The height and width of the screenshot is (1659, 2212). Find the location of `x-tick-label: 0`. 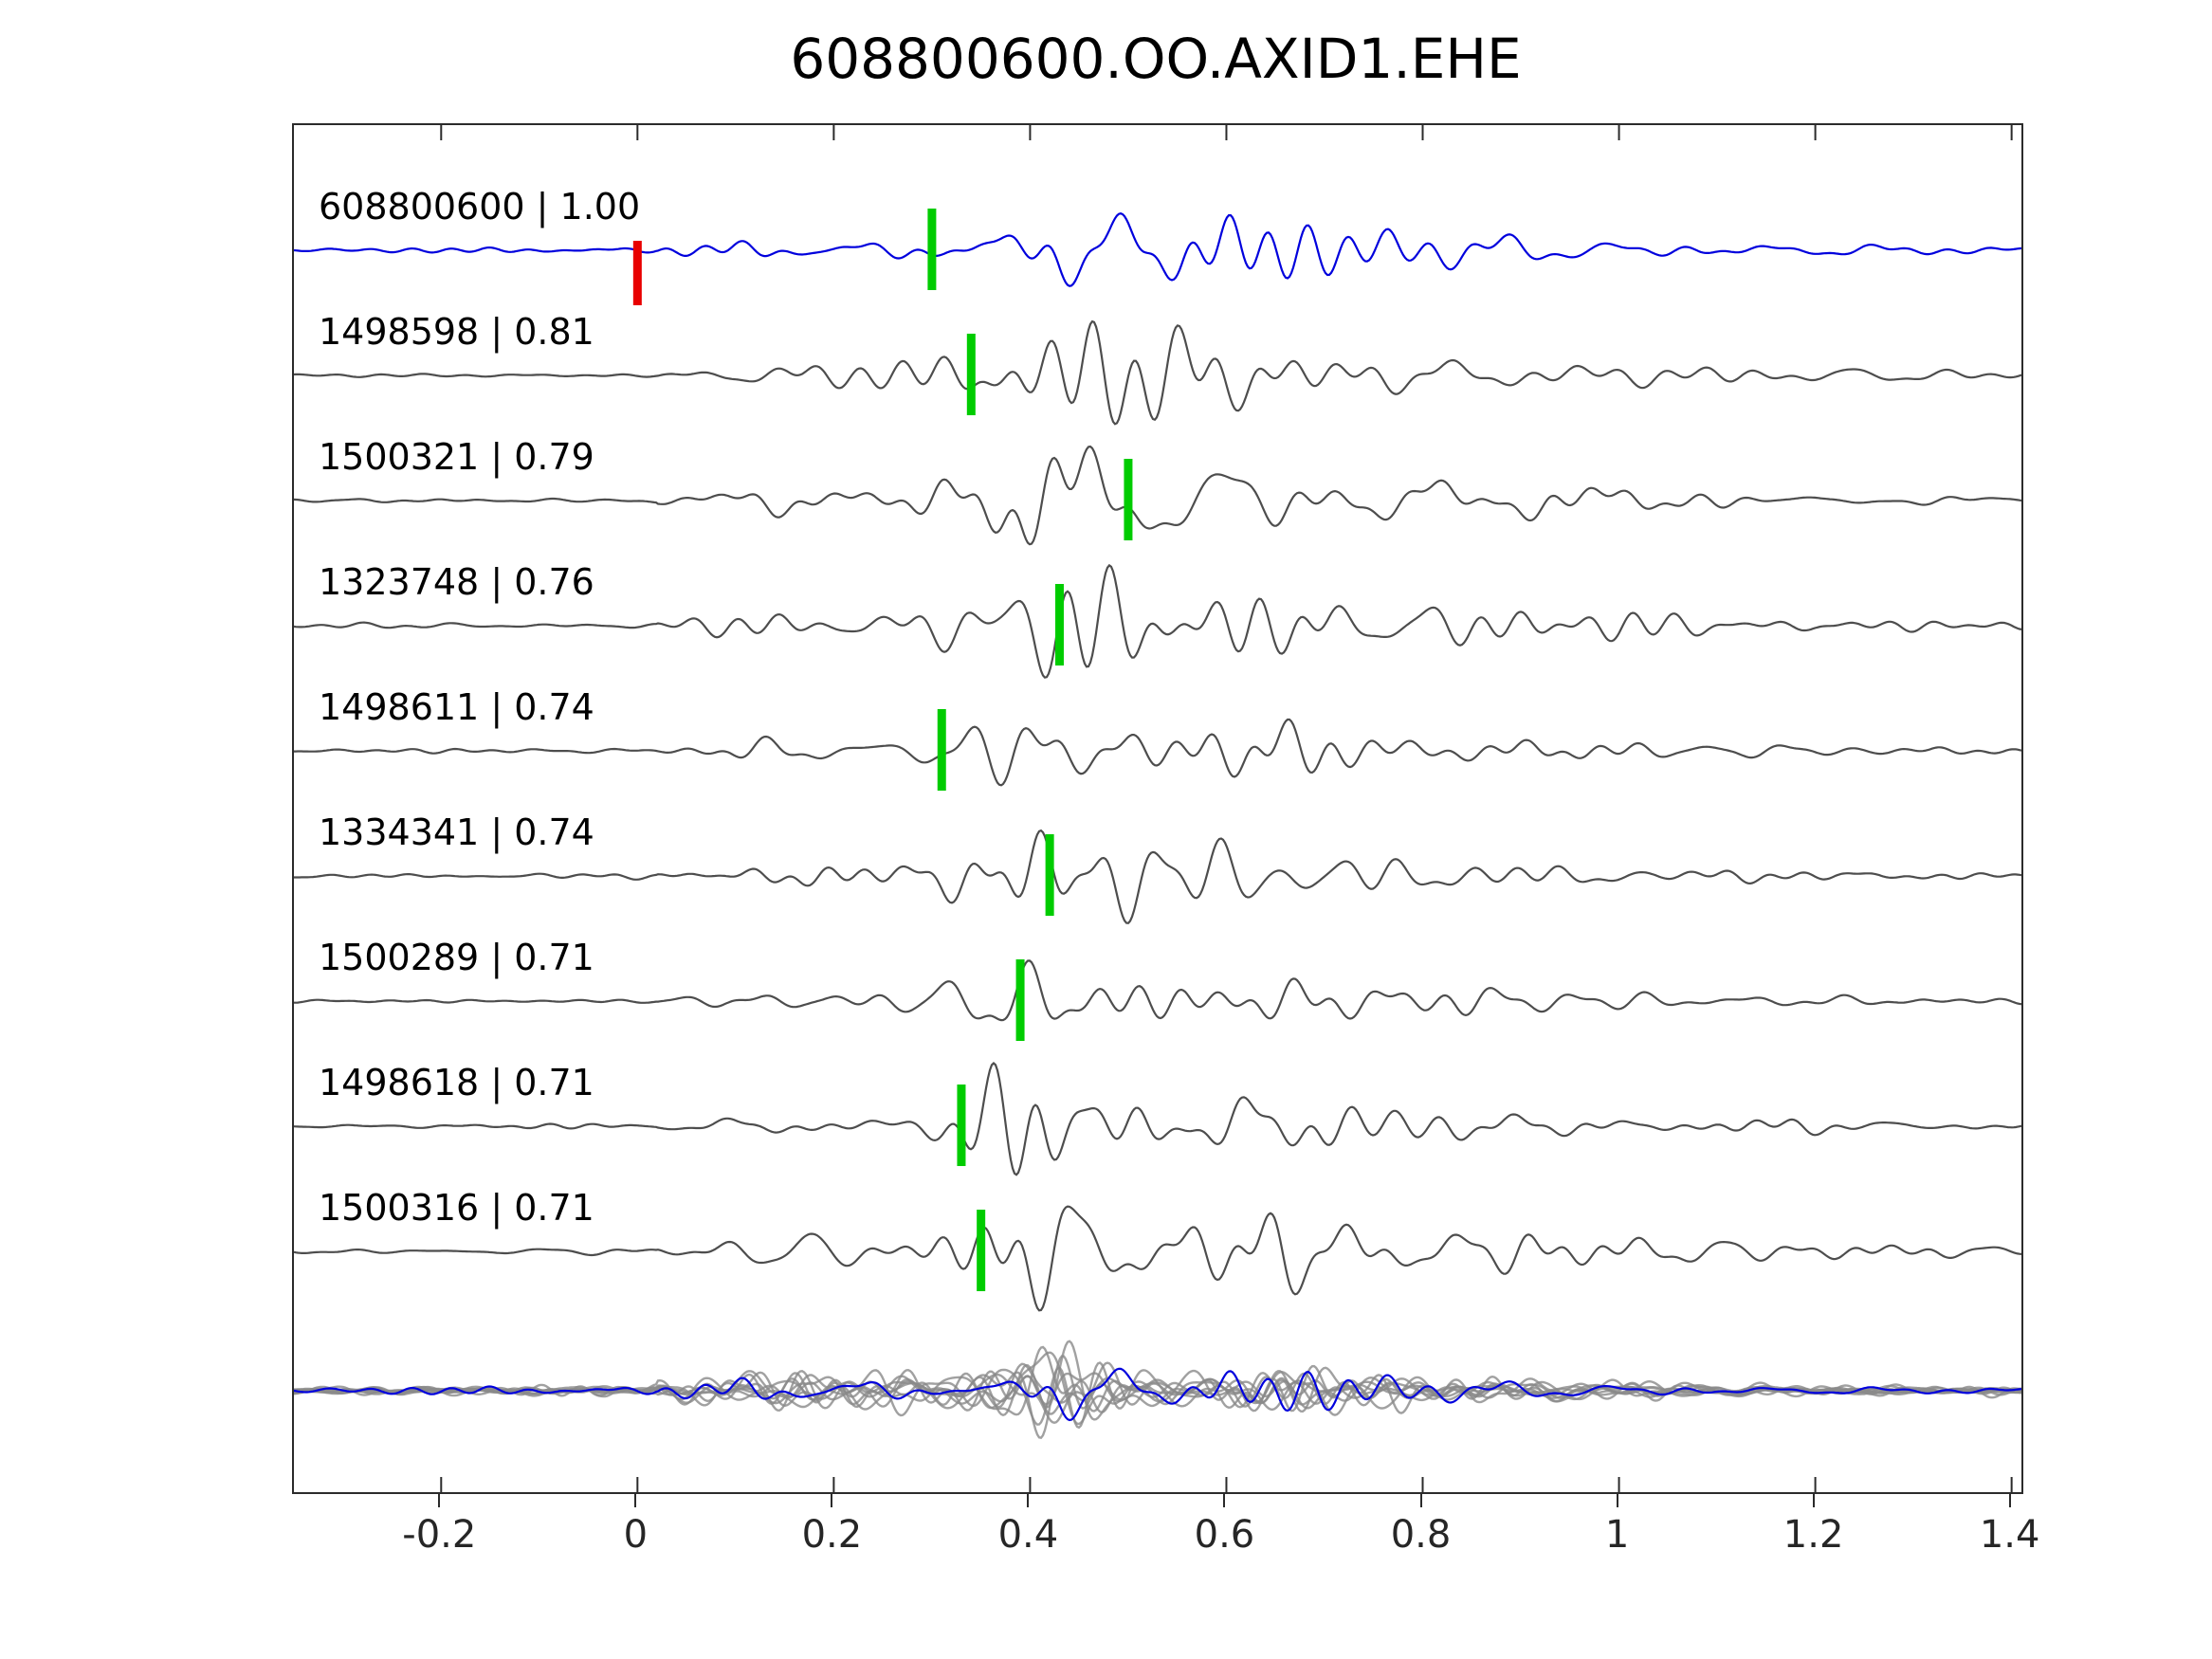

x-tick-label: 0 is located at coordinates (636, 1535).